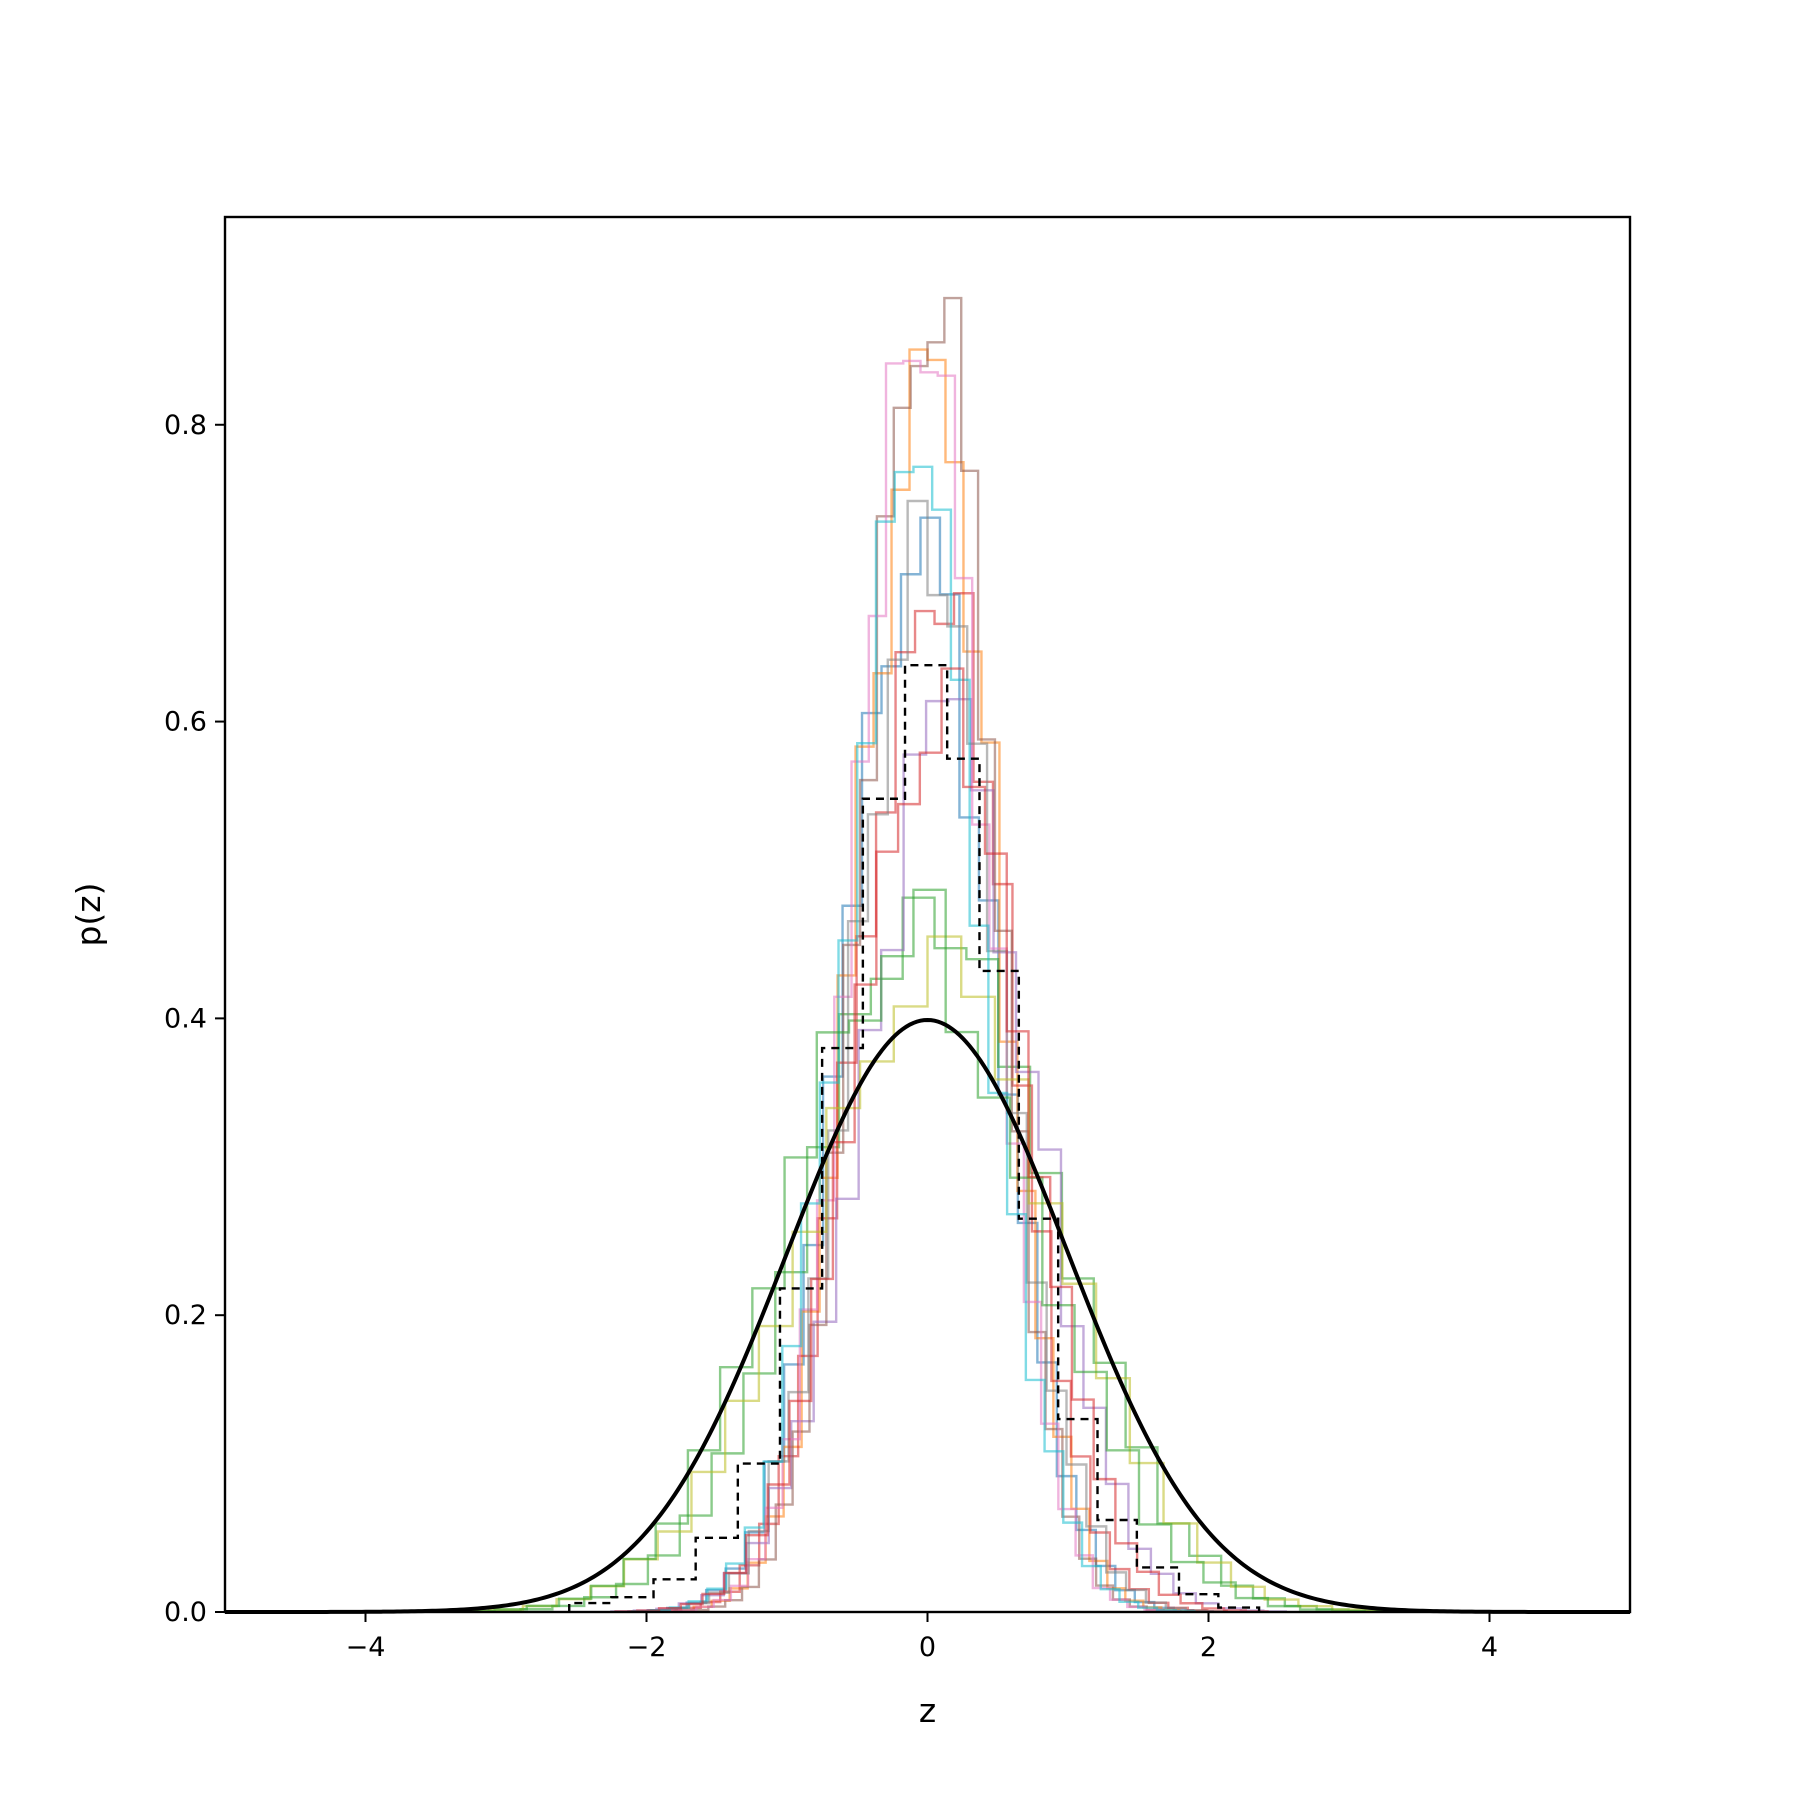 This screenshot has width=1800, height=1800. I want to click on y-tick-label: 0.0, so click(185, 1612).